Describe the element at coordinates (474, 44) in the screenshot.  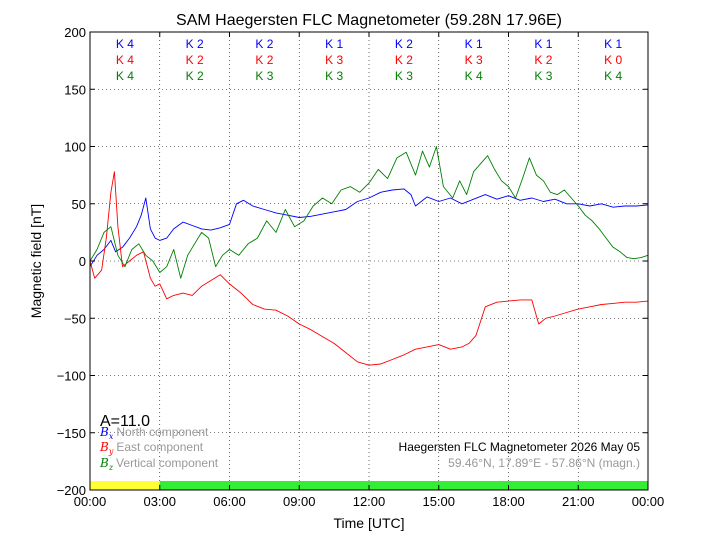
I see `k-index-r0-c5: K 1` at that location.